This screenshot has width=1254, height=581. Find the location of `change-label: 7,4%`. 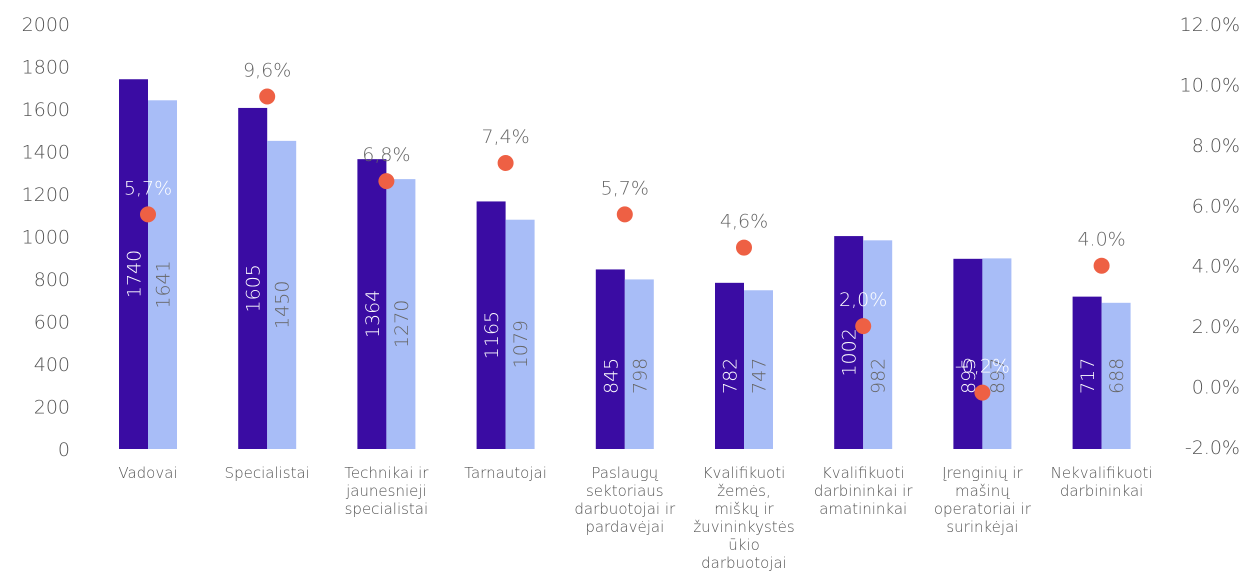

change-label: 7,4% is located at coordinates (505, 137).